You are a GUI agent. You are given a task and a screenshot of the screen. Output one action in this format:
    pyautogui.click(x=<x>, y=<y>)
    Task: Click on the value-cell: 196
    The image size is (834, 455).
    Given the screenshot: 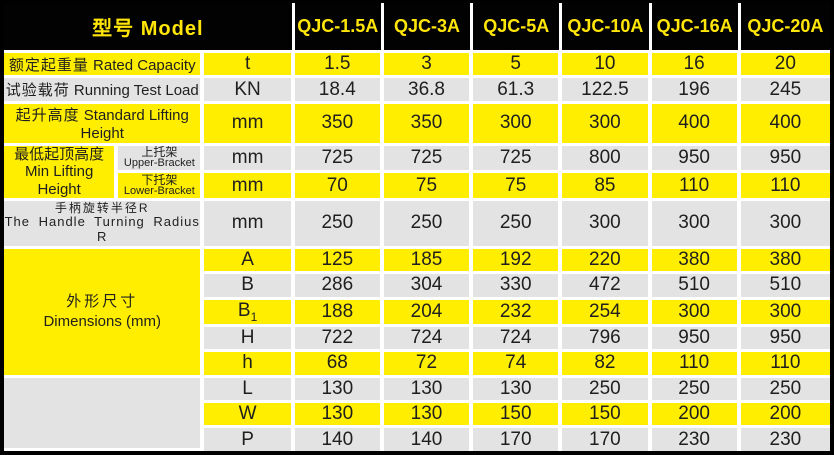 What is the action you would take?
    pyautogui.click(x=696, y=91)
    